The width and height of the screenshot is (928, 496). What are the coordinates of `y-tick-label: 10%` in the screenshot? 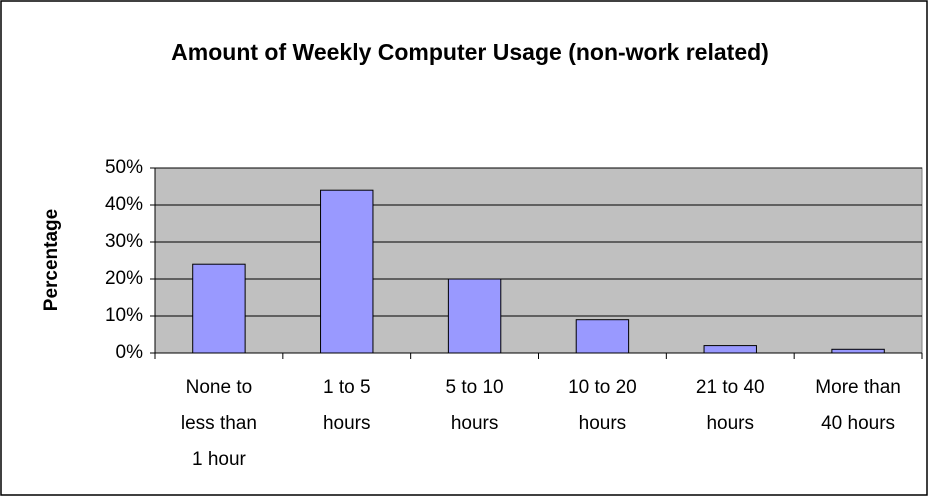 It's located at (124, 315).